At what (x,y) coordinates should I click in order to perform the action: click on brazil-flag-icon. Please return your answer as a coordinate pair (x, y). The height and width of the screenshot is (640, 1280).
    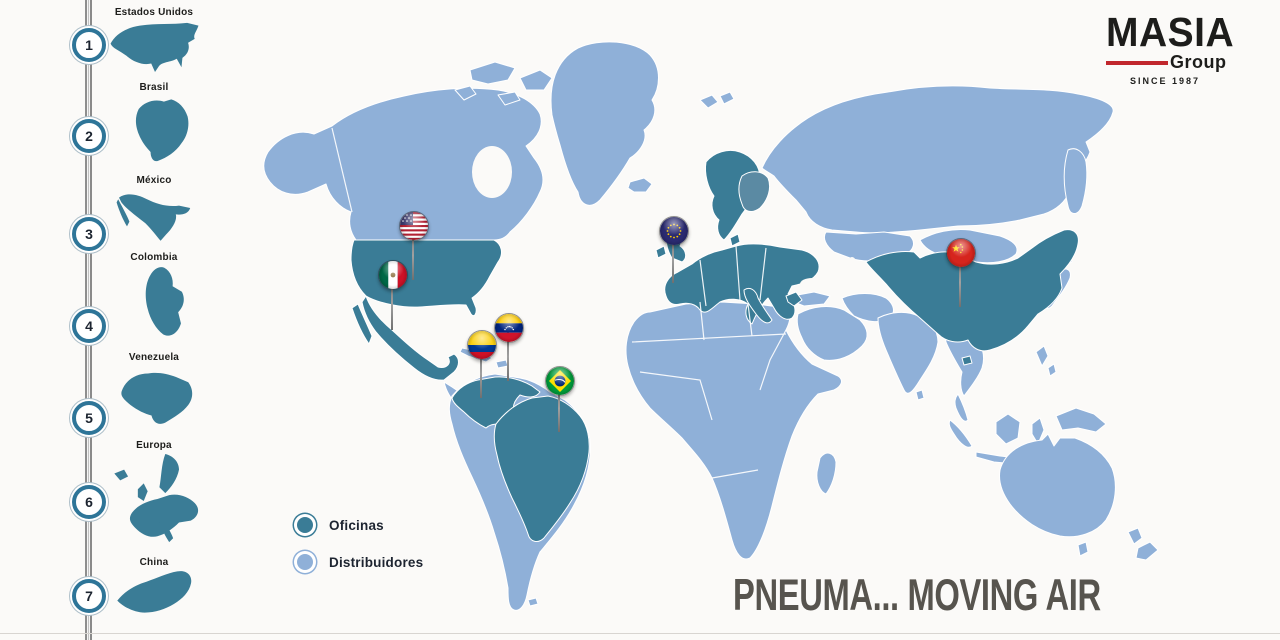
    Looking at the image, I should click on (560, 381).